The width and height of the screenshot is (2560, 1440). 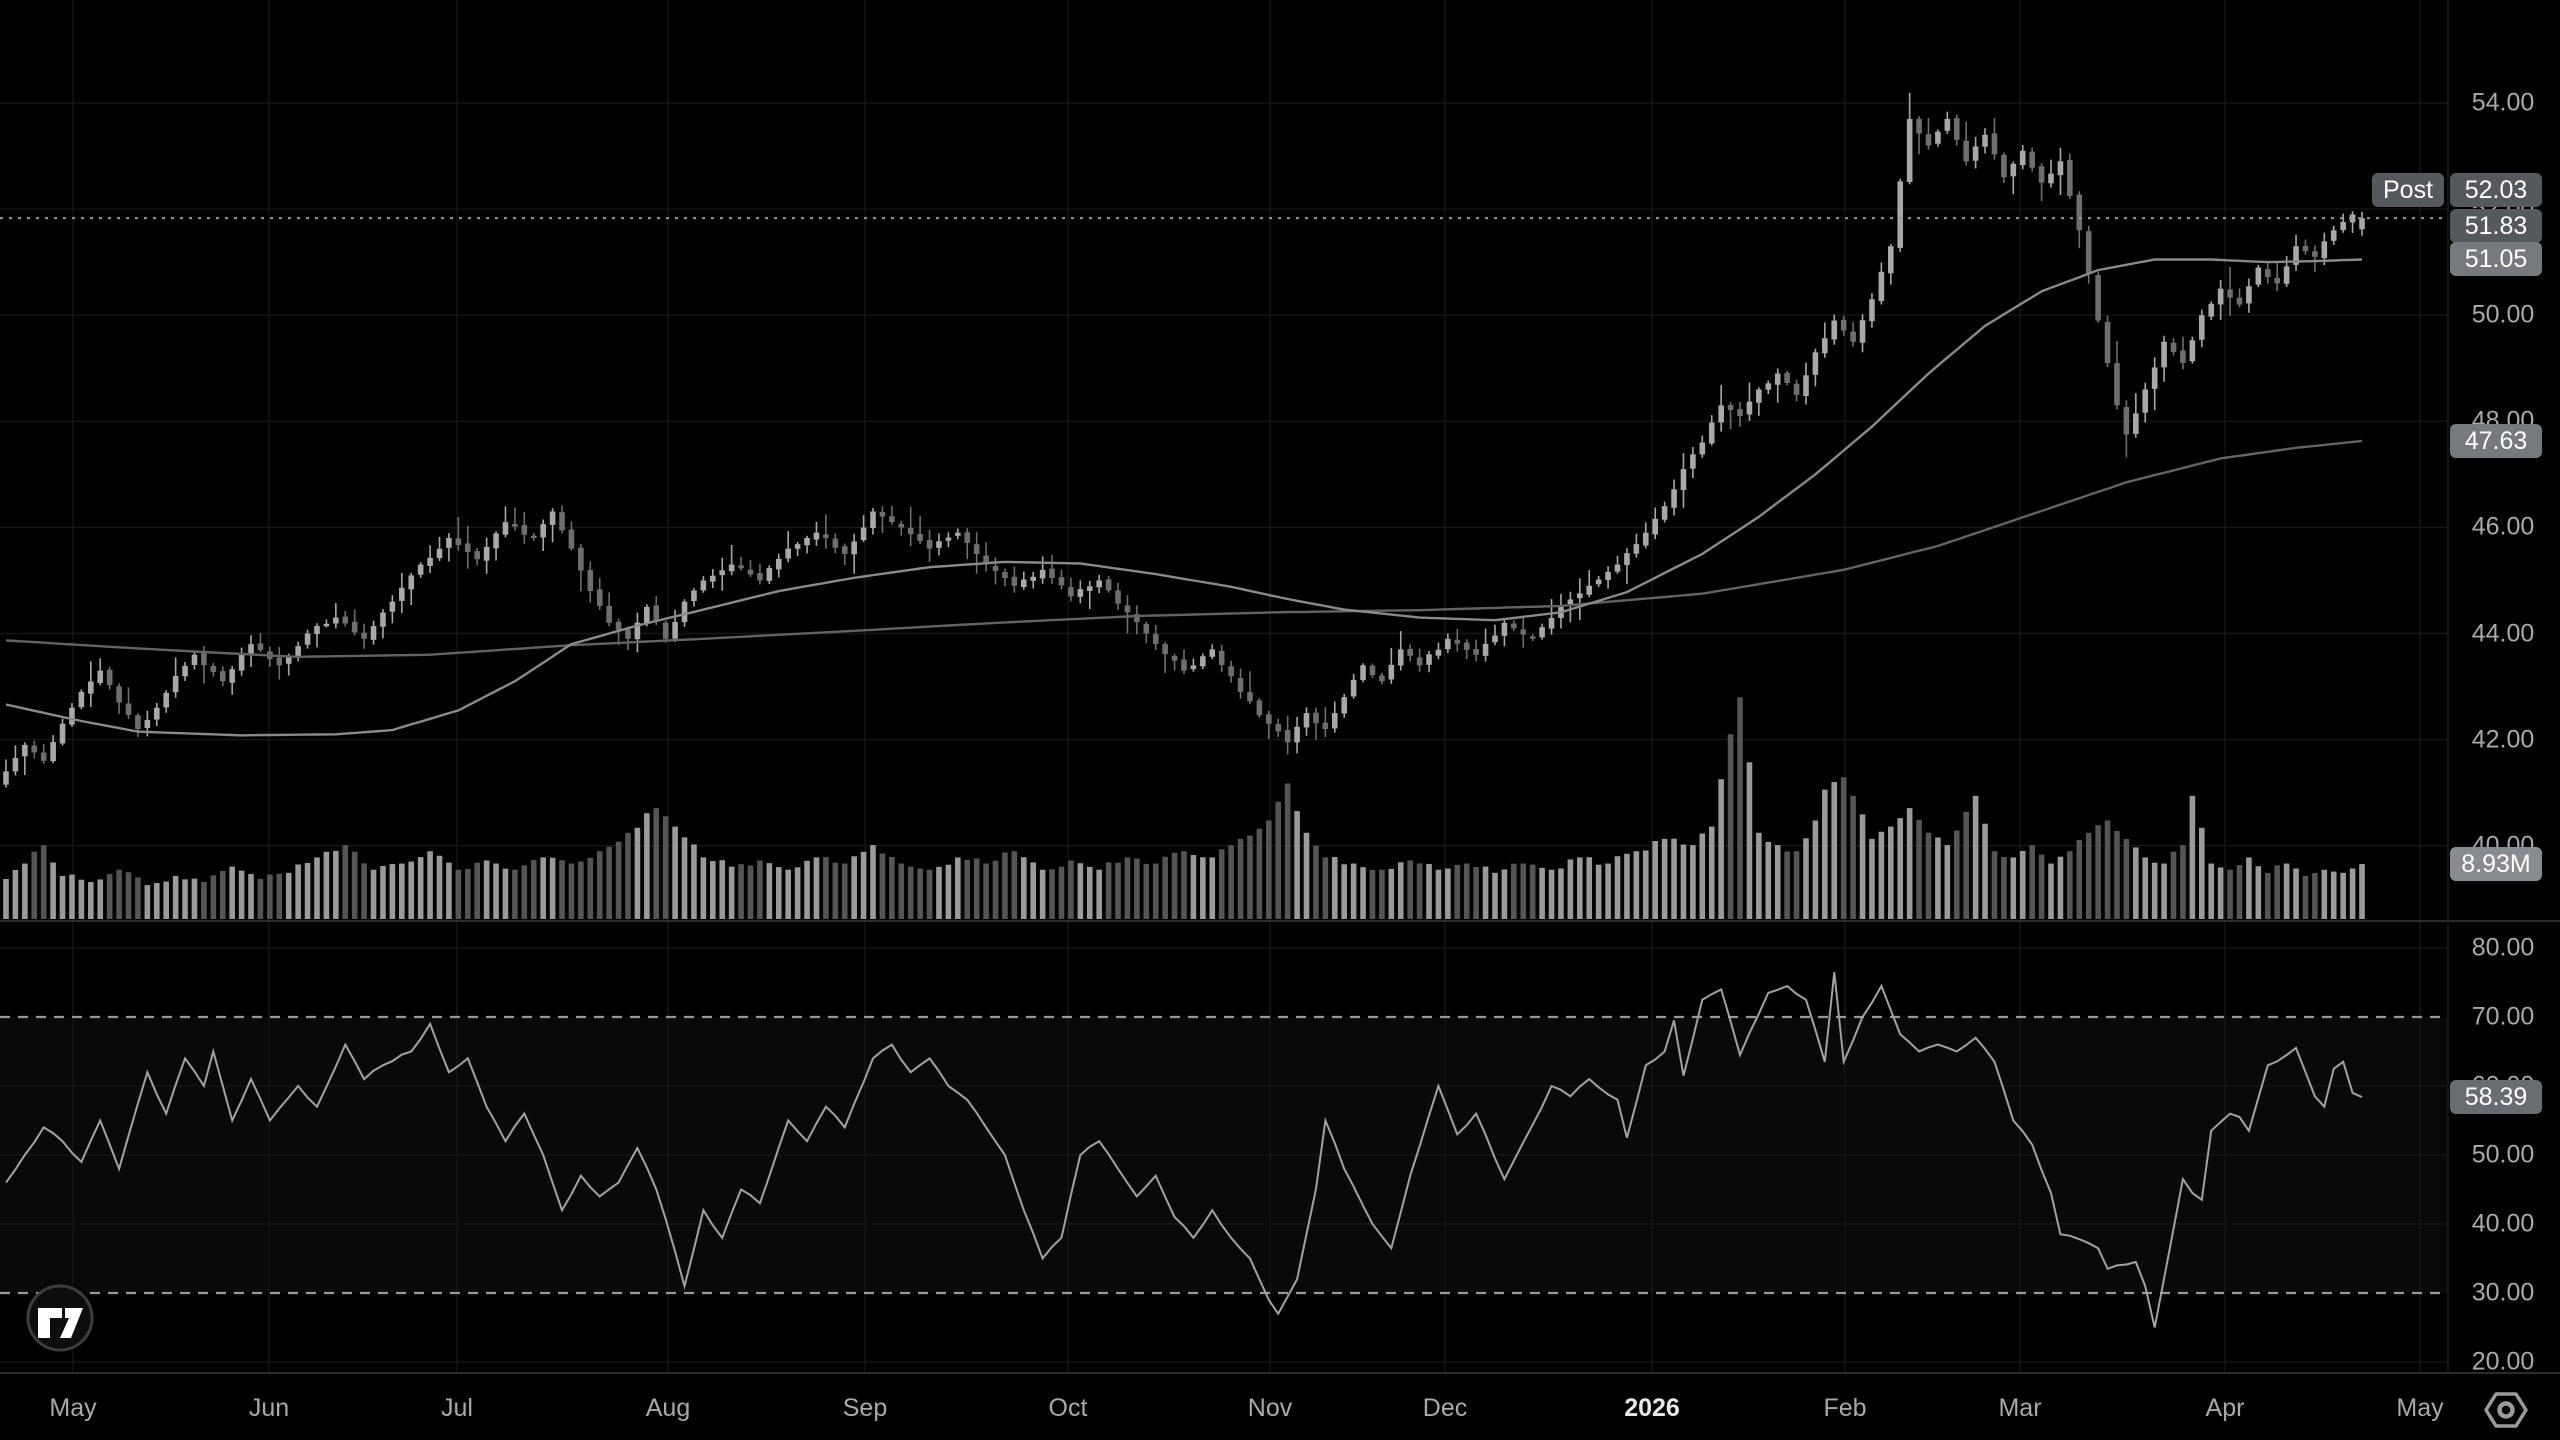 What do you see at coordinates (2503, 1223) in the screenshot?
I see `rsi-axis-tick: 40.00` at bounding box center [2503, 1223].